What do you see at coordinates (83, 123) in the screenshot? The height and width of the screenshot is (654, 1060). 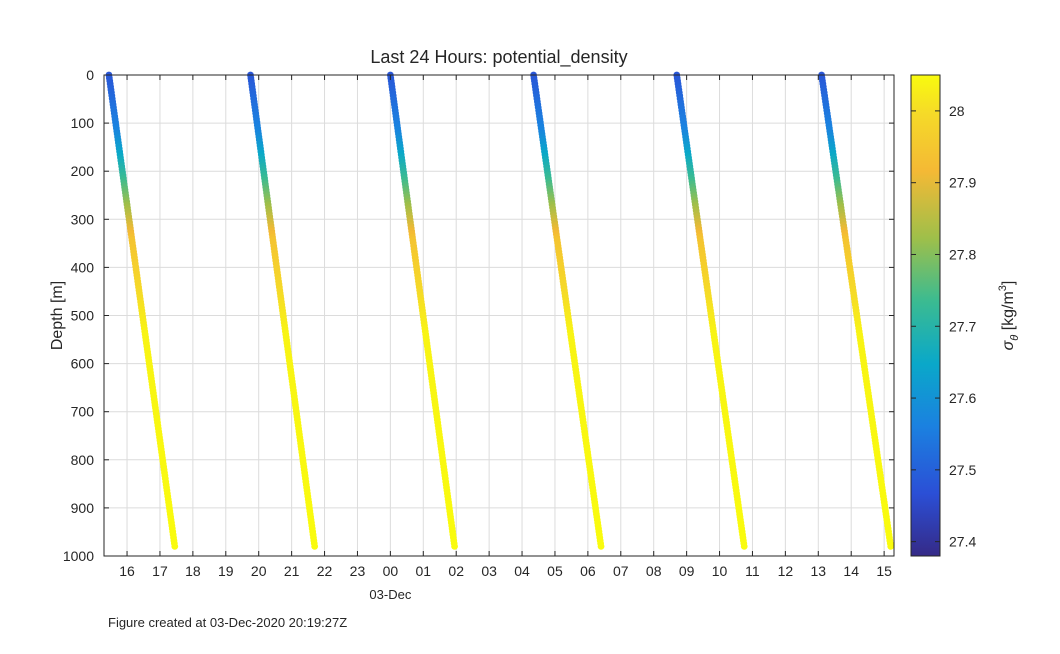 I see `y-tick-label: 100` at bounding box center [83, 123].